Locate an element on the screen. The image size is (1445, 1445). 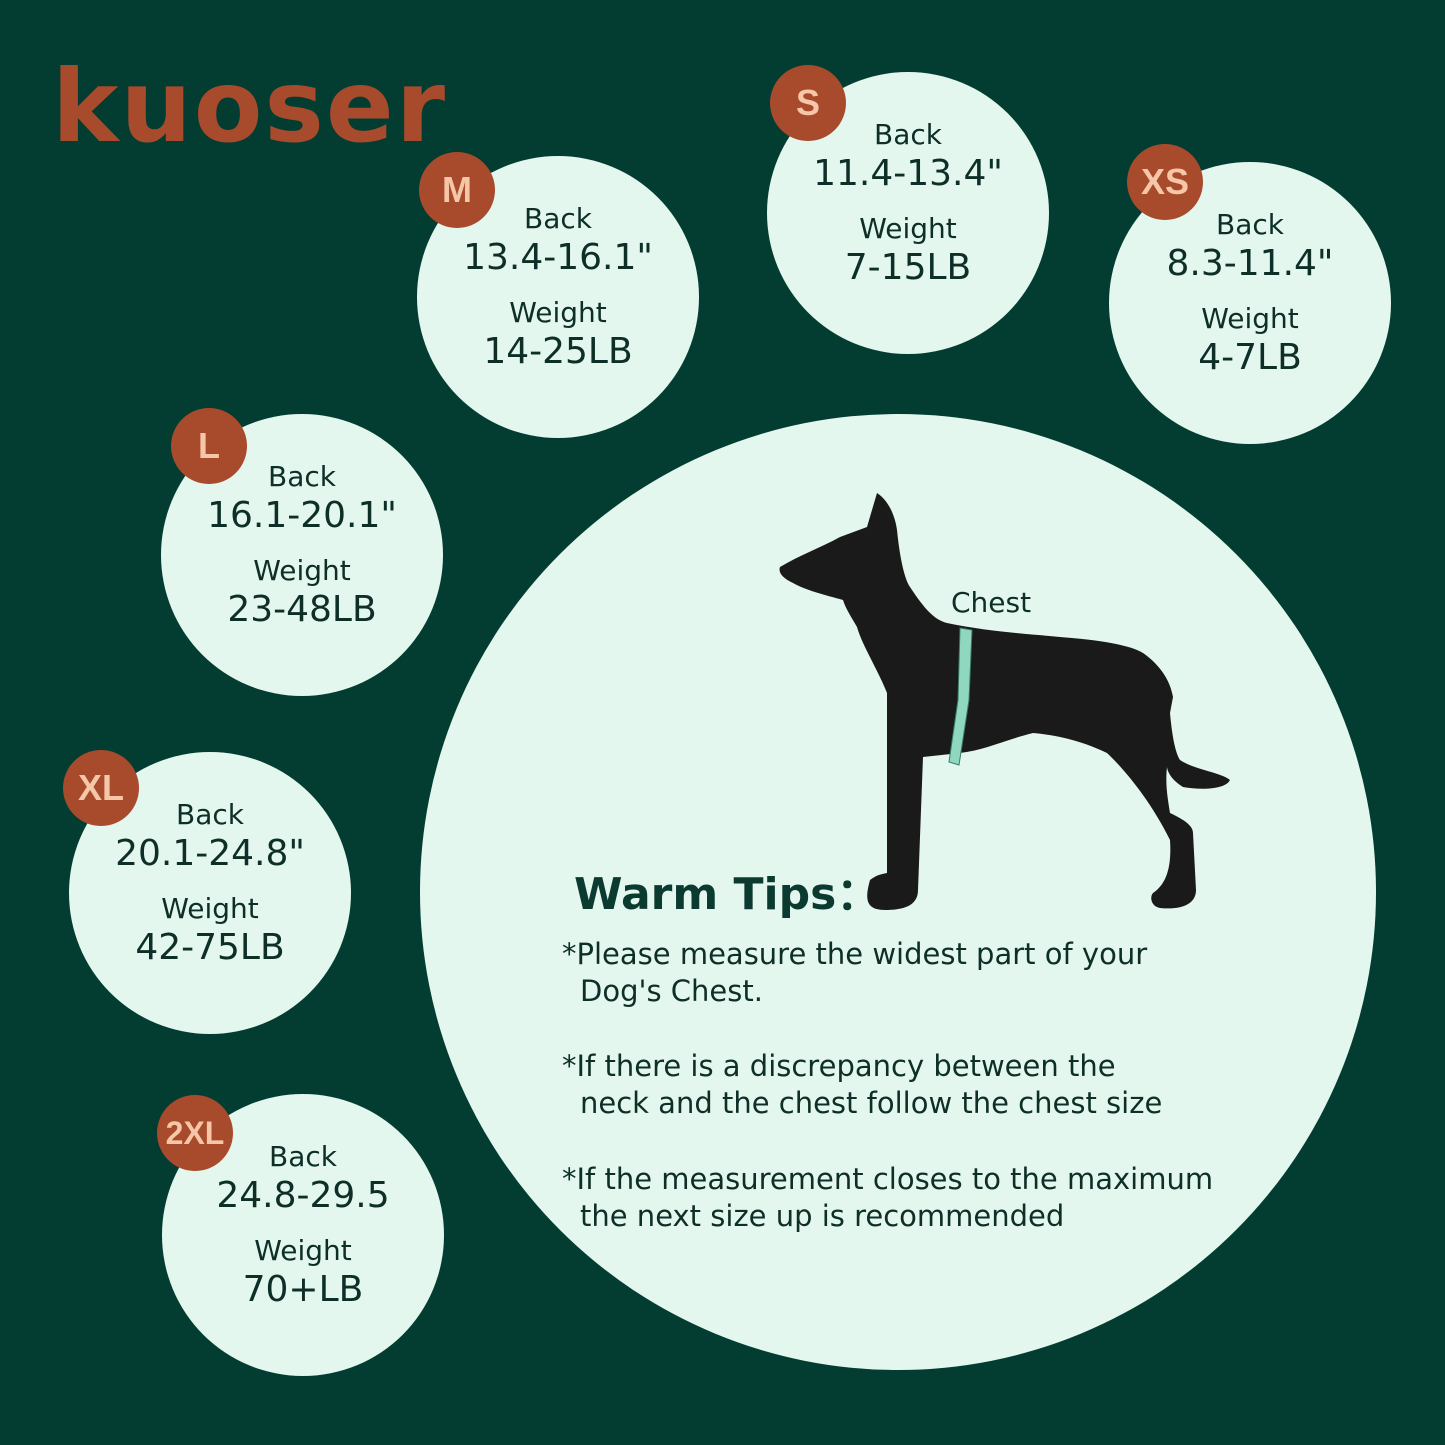
weight-value: 14-25LB is located at coordinates (558, 351).